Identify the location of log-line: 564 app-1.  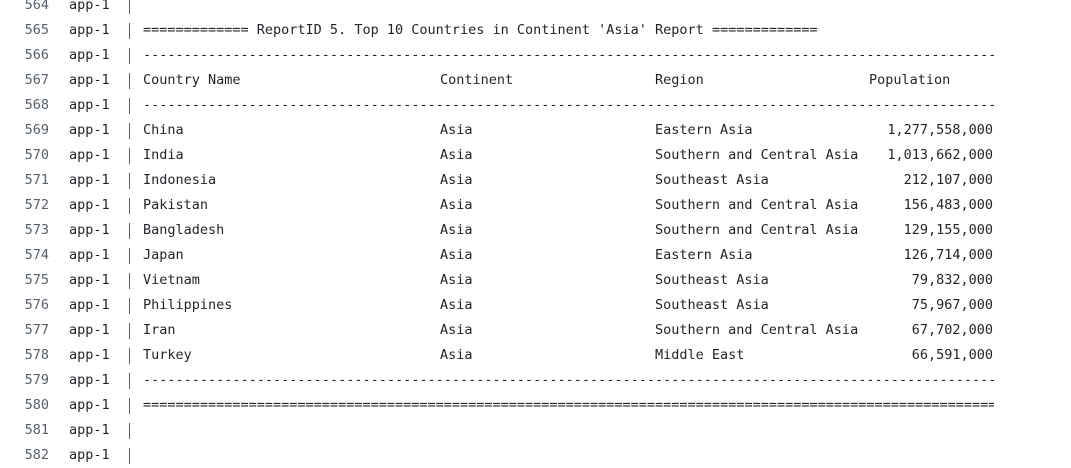
(535, 9).